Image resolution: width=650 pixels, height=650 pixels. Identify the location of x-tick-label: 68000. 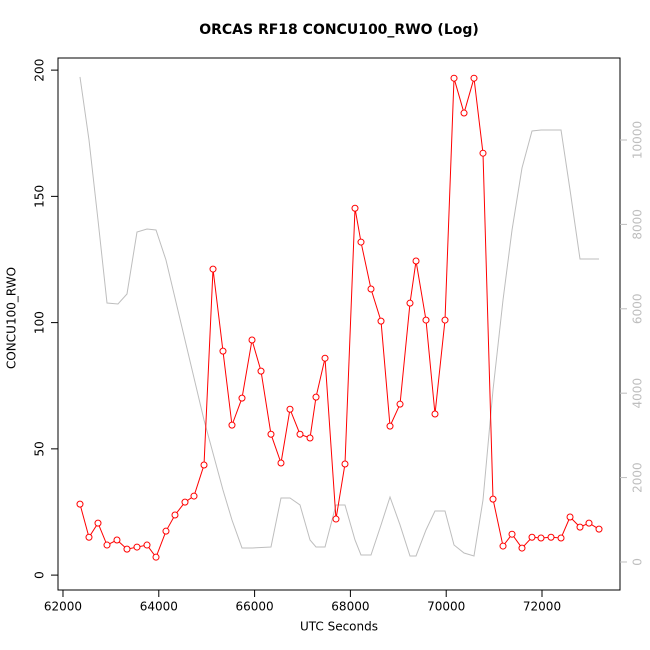
(350, 607).